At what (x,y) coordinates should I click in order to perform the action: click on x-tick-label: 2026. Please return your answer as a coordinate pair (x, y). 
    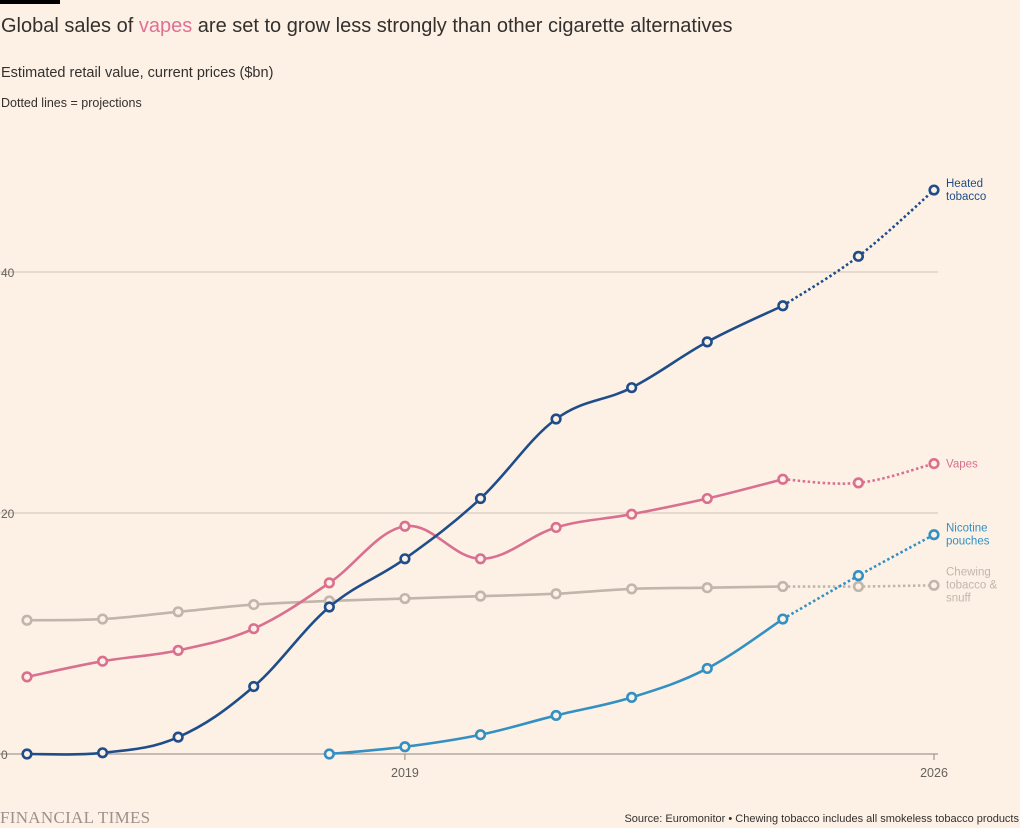
    Looking at the image, I should click on (934, 773).